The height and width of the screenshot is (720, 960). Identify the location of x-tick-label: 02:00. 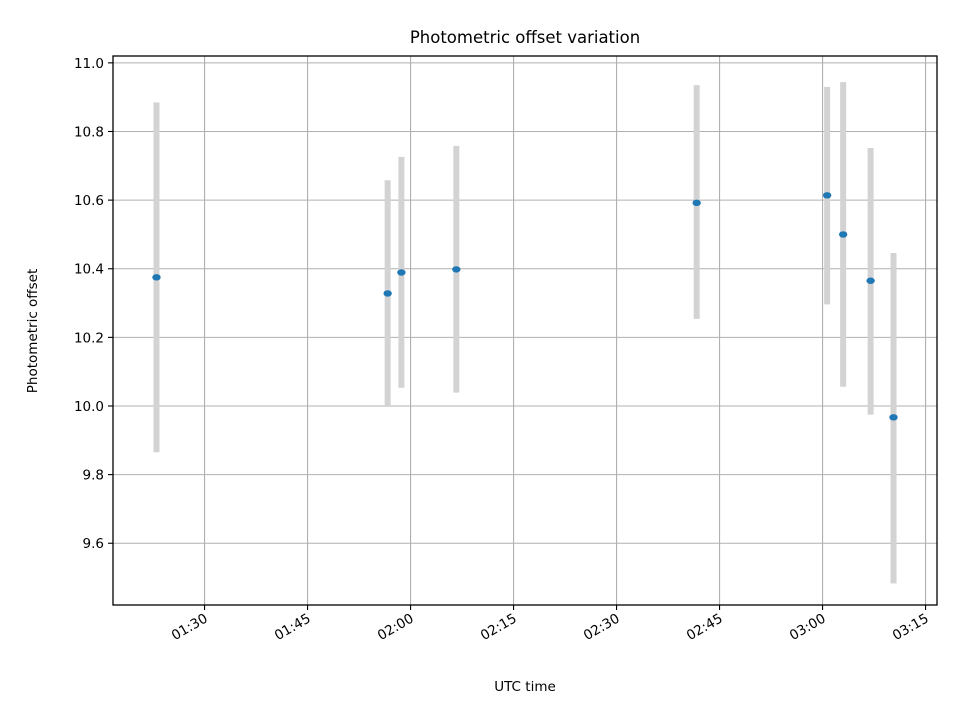
(396, 627).